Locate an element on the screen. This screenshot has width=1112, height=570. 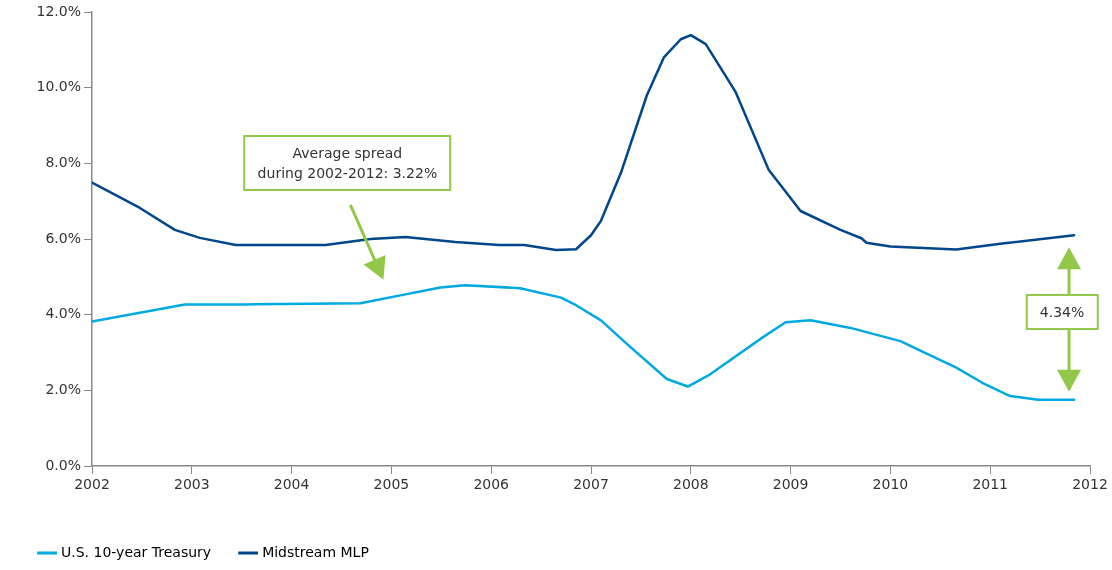
legend-label: Midstream MLP is located at coordinates (315, 551).